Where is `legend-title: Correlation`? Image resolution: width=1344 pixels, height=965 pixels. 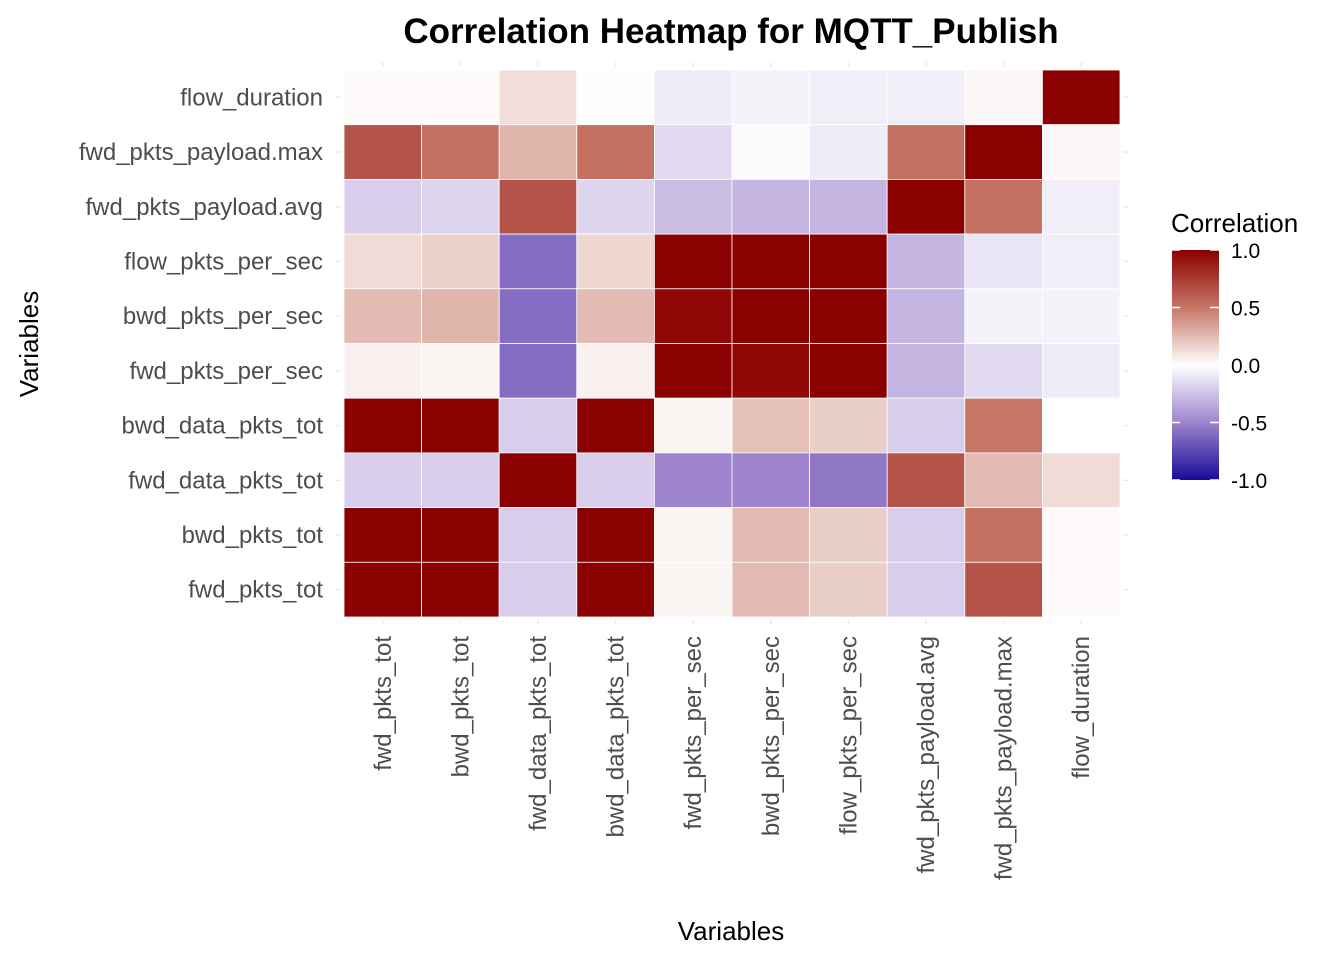
legend-title: Correlation is located at coordinates (1234, 223).